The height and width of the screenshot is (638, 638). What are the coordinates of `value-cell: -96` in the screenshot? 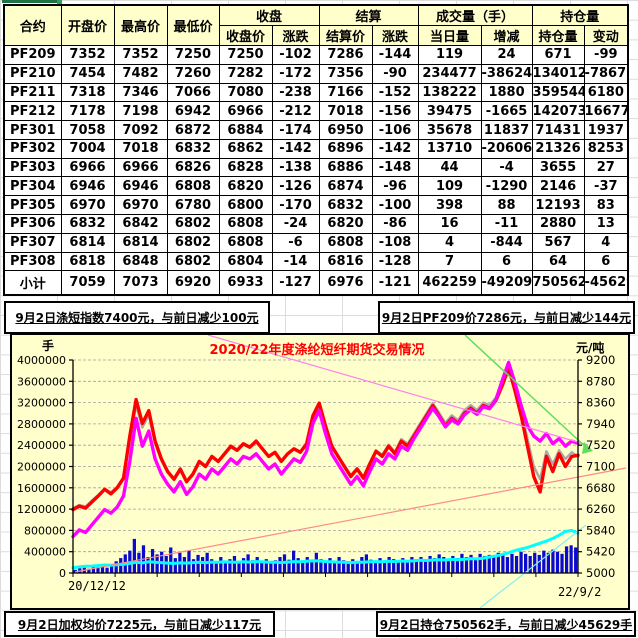 It's located at (395, 186).